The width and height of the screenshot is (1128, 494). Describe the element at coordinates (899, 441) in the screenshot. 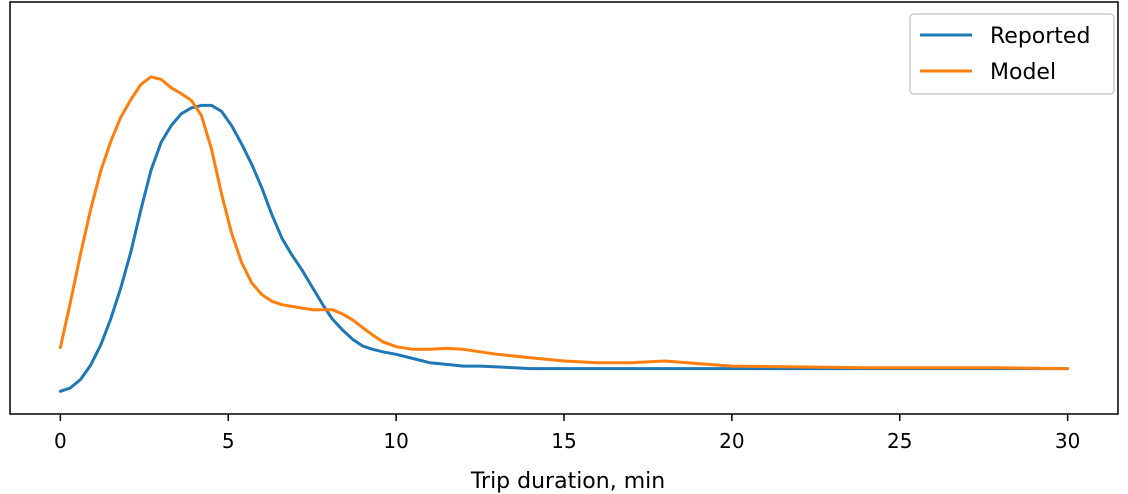

I see `x-tick-label: 25` at that location.